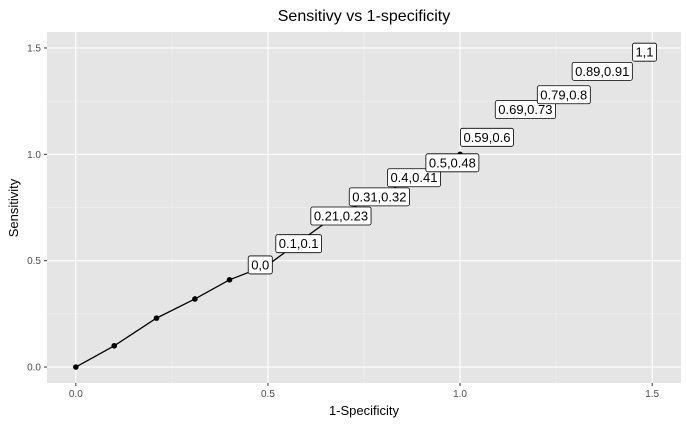  What do you see at coordinates (34, 368) in the screenshot?
I see `y-tick-label: 0.0` at bounding box center [34, 368].